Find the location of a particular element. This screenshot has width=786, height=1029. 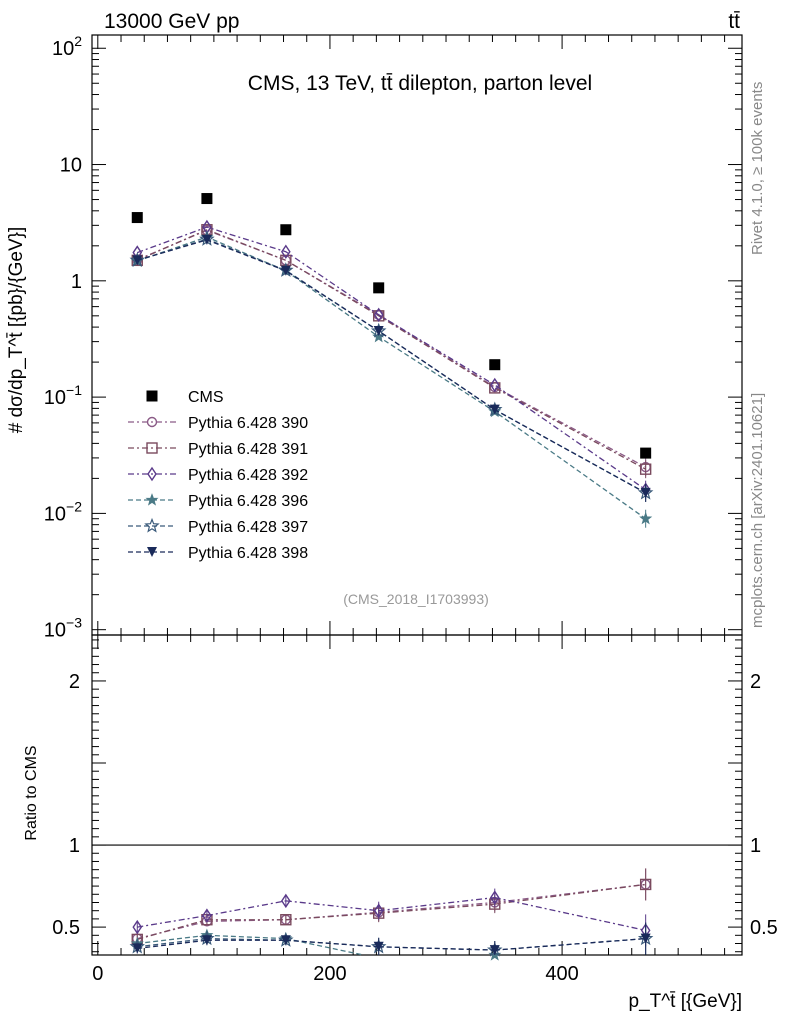

y-tick-label: 1 is located at coordinates (76, 282).